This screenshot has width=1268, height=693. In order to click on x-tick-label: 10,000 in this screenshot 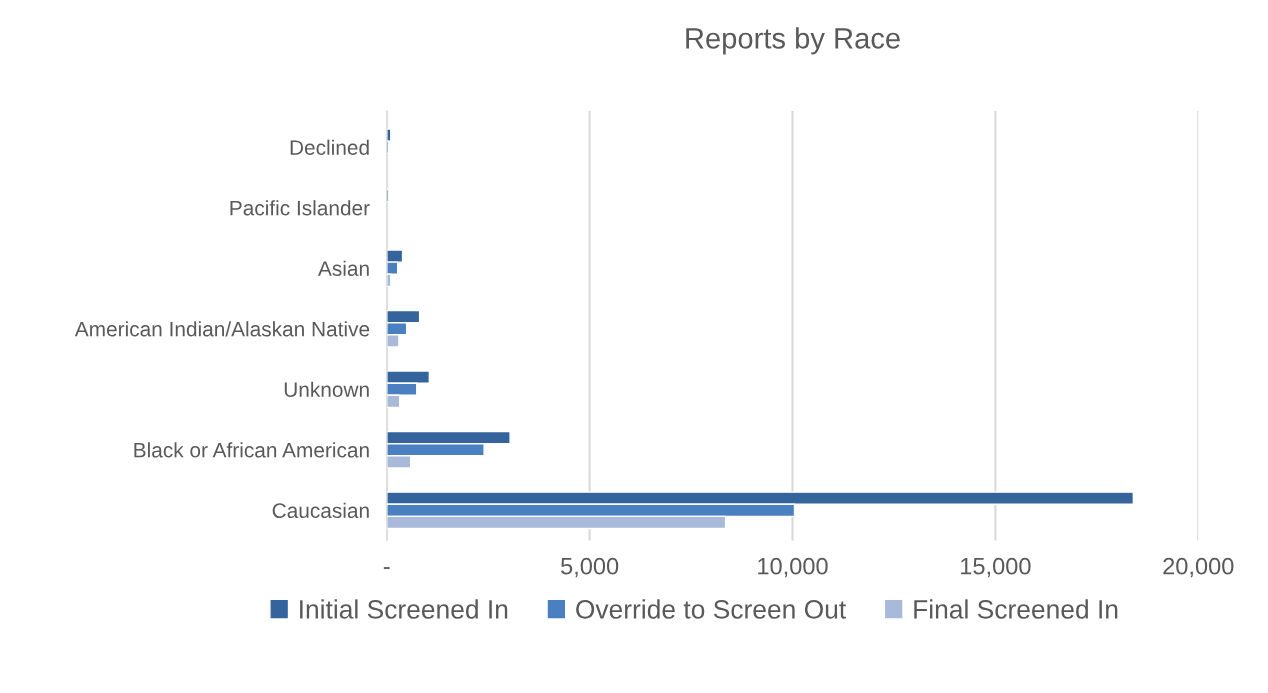, I will do `click(793, 567)`.